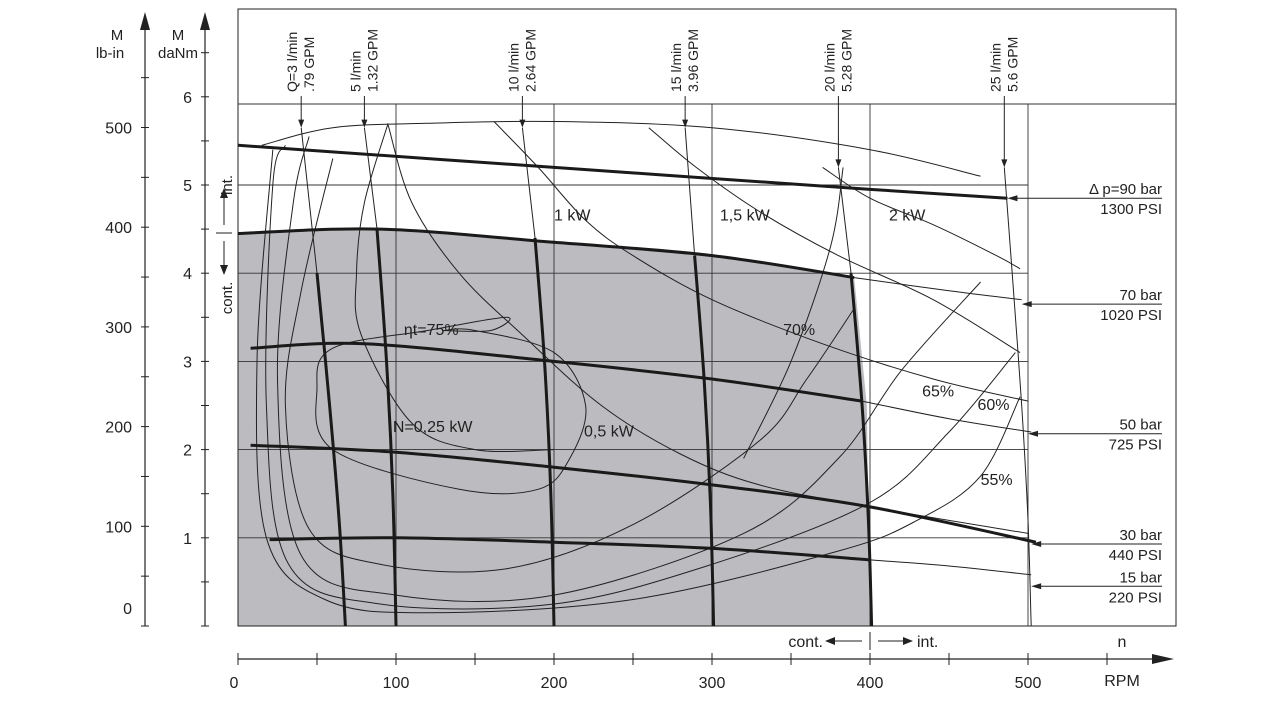 This screenshot has width=1266, height=702. I want to click on flow-label-gpm: 5.6 GPM, so click(1012, 64).